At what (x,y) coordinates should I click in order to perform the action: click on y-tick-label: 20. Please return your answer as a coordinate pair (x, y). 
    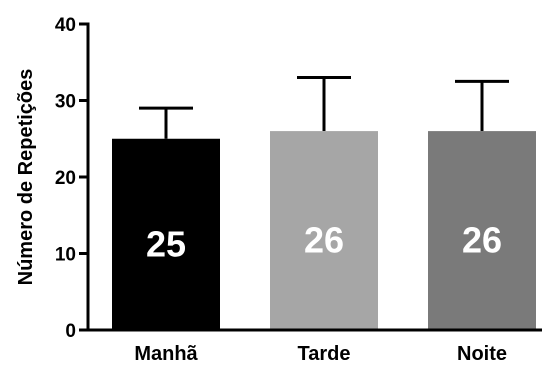
    Looking at the image, I should click on (65, 178).